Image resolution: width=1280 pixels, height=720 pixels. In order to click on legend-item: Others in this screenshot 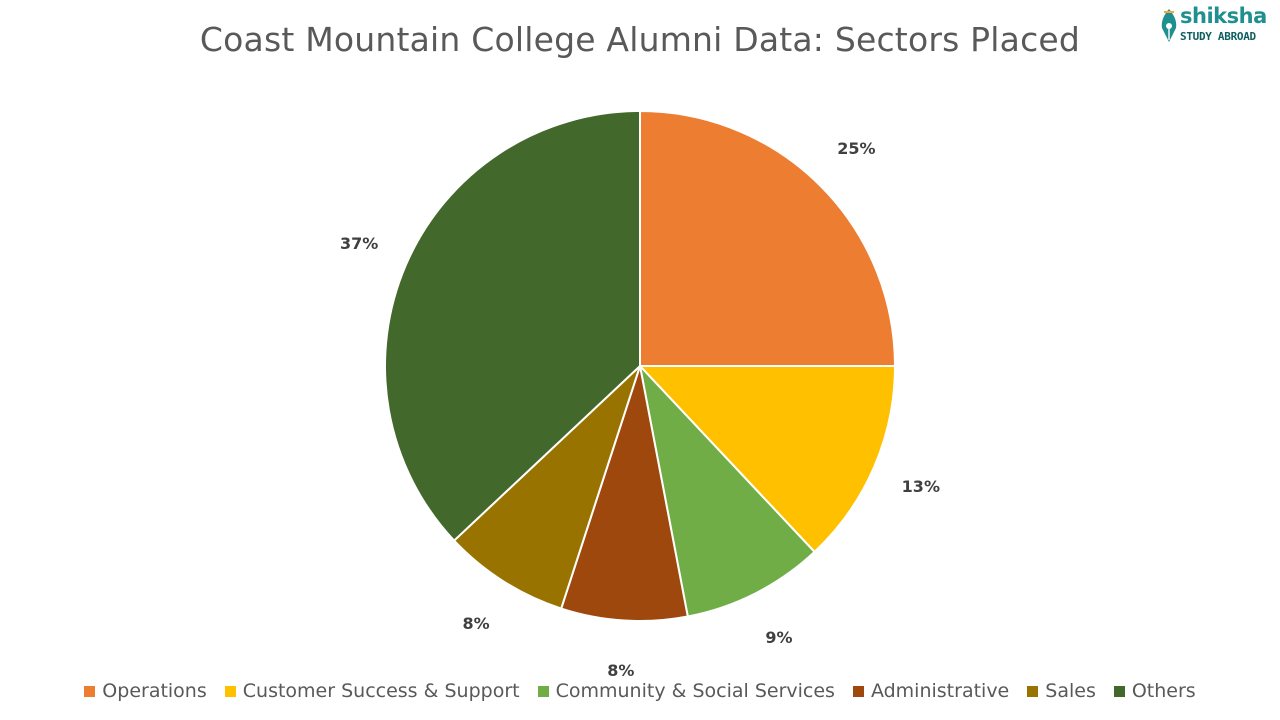, I will do `click(1154, 691)`.